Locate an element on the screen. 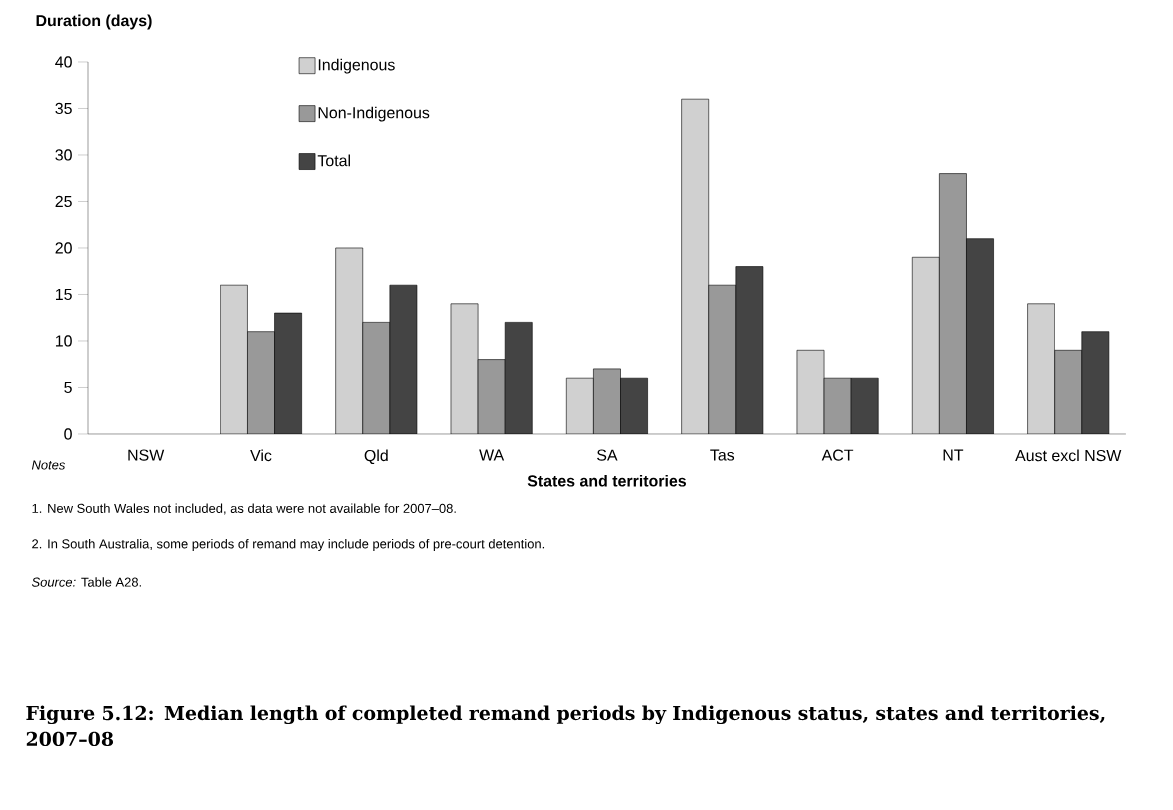  x-tick-label: NSW is located at coordinates (146, 455).